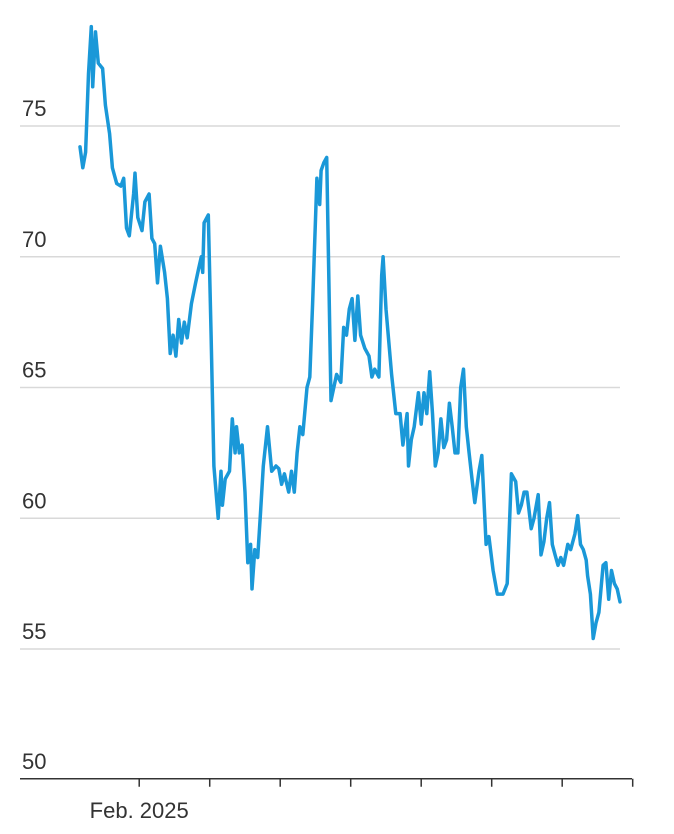 The height and width of the screenshot is (834, 674). Describe the element at coordinates (34, 435) in the screenshot. I see `y-axis-tick-labels: 50 55 60 65 70 75` at that location.